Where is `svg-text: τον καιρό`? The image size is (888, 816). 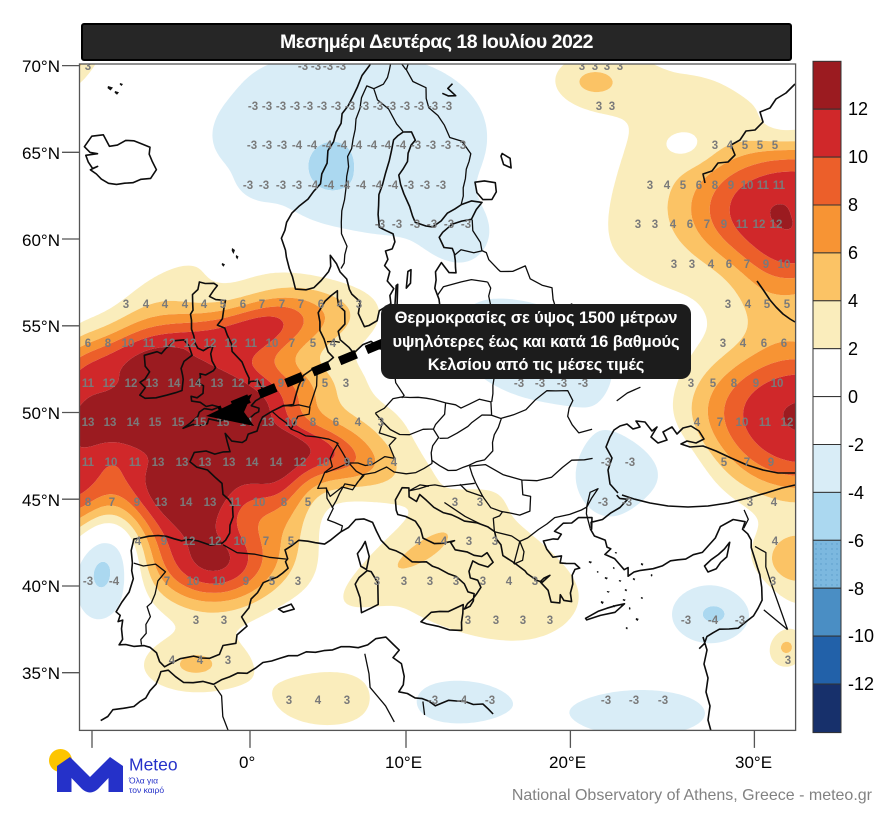
svg-text: τον καιρό is located at coordinates (146, 790).